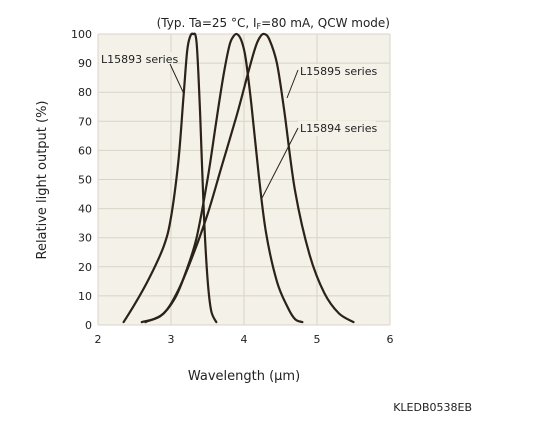 The image size is (557, 442). I want to click on y-tick-label: 70, so click(85, 121).